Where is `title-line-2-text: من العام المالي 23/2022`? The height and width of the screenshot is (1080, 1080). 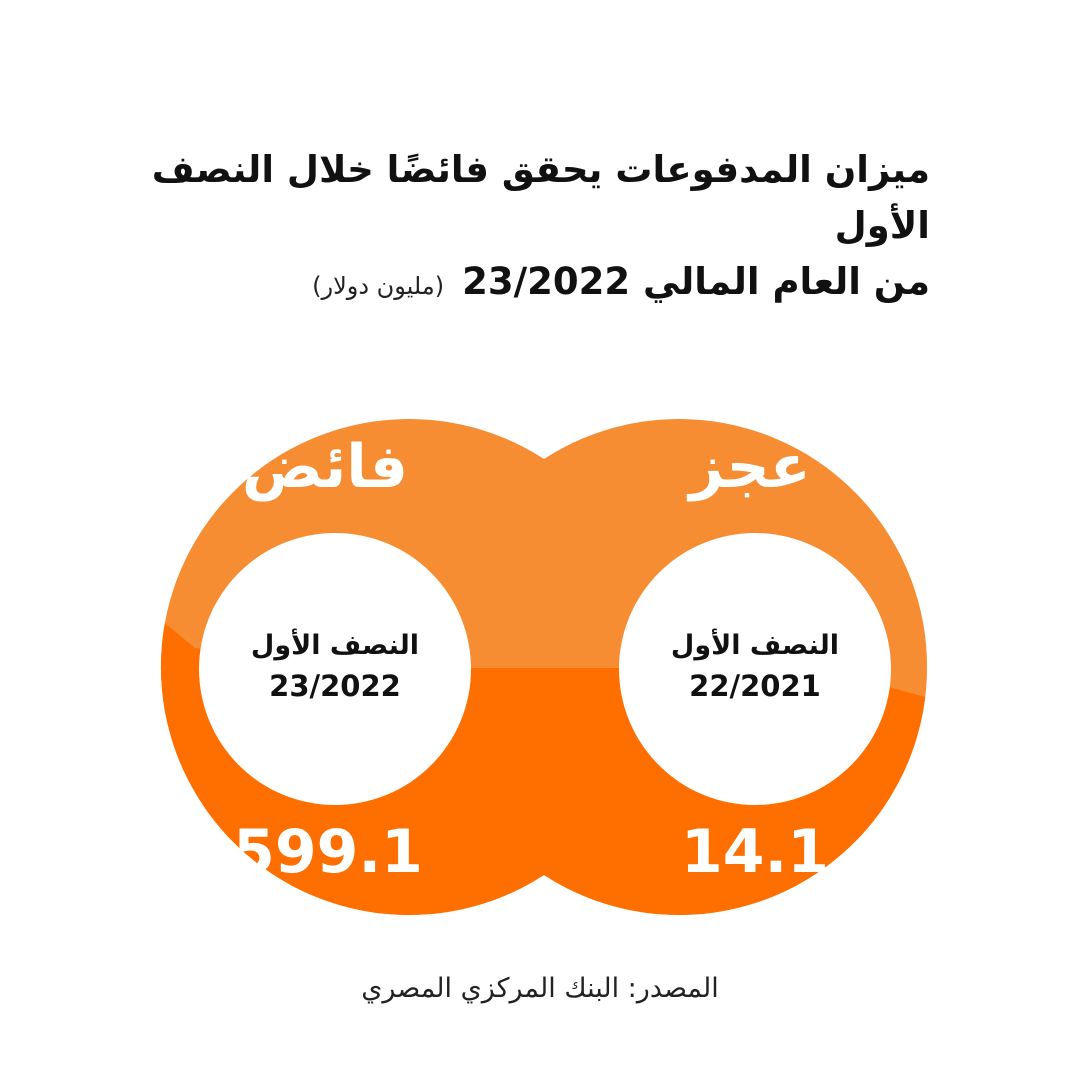 title-line-2-text: من العام المالي 23/2022 is located at coordinates (696, 281).